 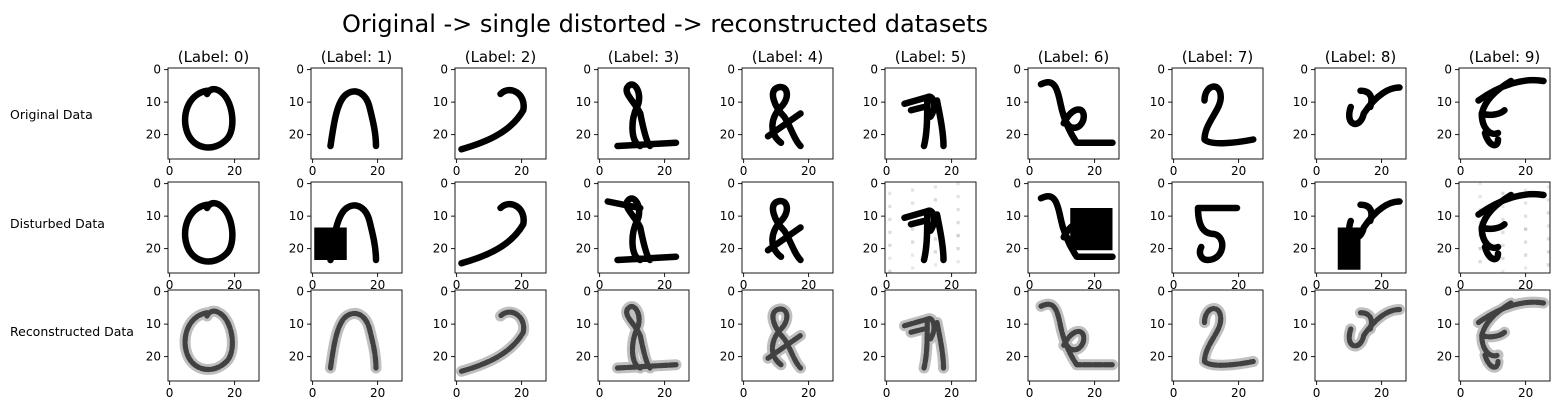 What do you see at coordinates (633, 113) in the screenshot?
I see `subplot-original-label-3: (Label: 3) 0 10 20 0 20` at bounding box center [633, 113].